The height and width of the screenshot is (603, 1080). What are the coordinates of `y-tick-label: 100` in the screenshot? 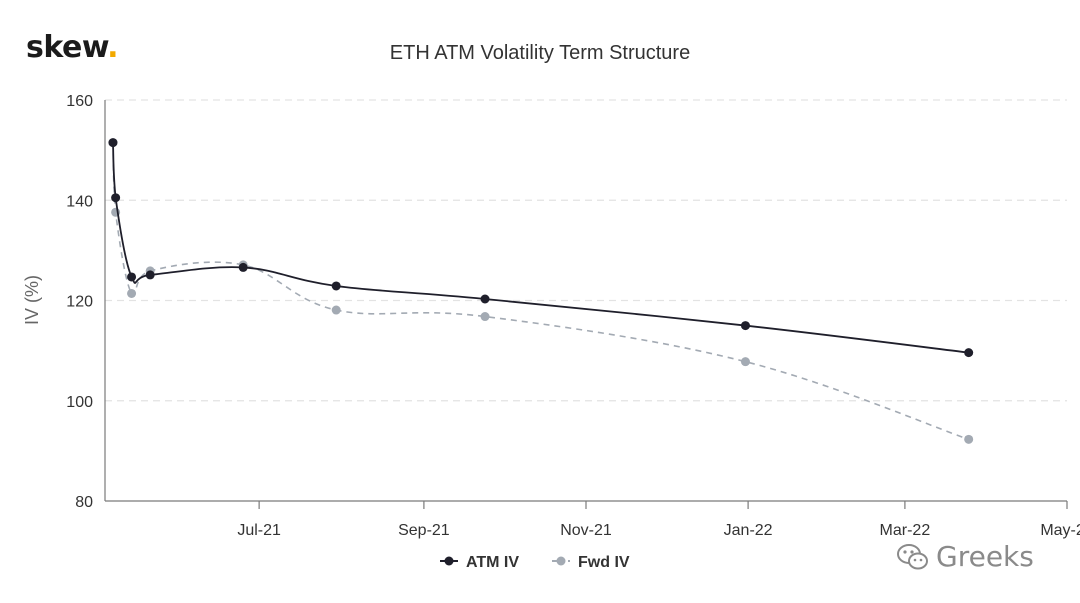 It's located at (79, 402).